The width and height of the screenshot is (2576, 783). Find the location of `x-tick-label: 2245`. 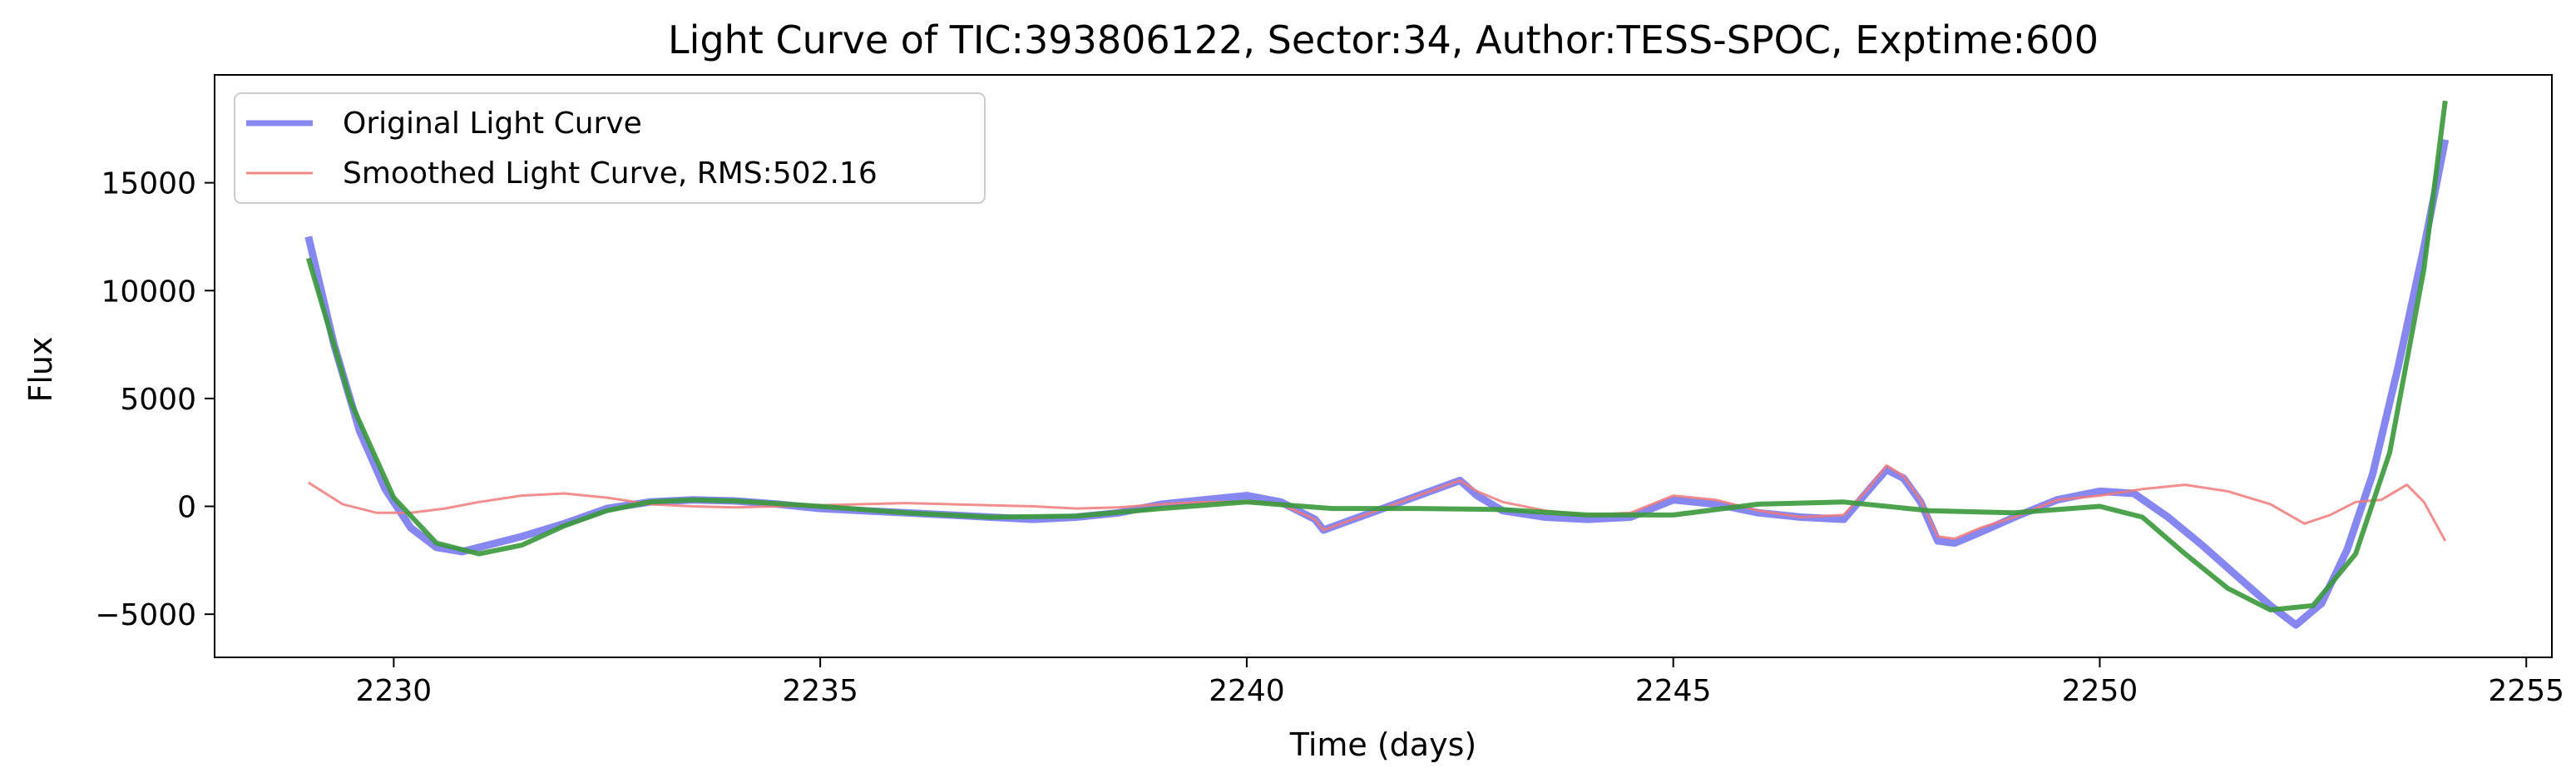

x-tick-label: 2245 is located at coordinates (1673, 691).